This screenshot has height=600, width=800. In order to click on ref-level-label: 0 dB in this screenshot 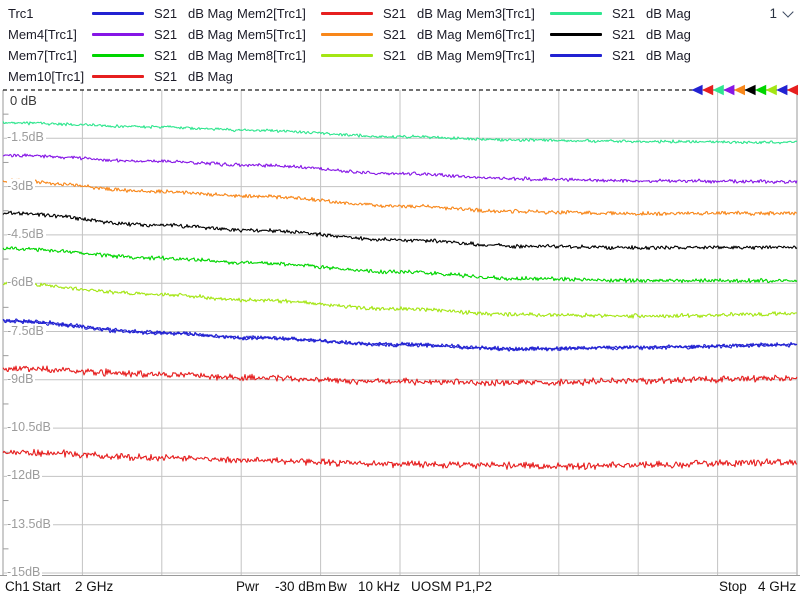, I will do `click(23, 100)`.